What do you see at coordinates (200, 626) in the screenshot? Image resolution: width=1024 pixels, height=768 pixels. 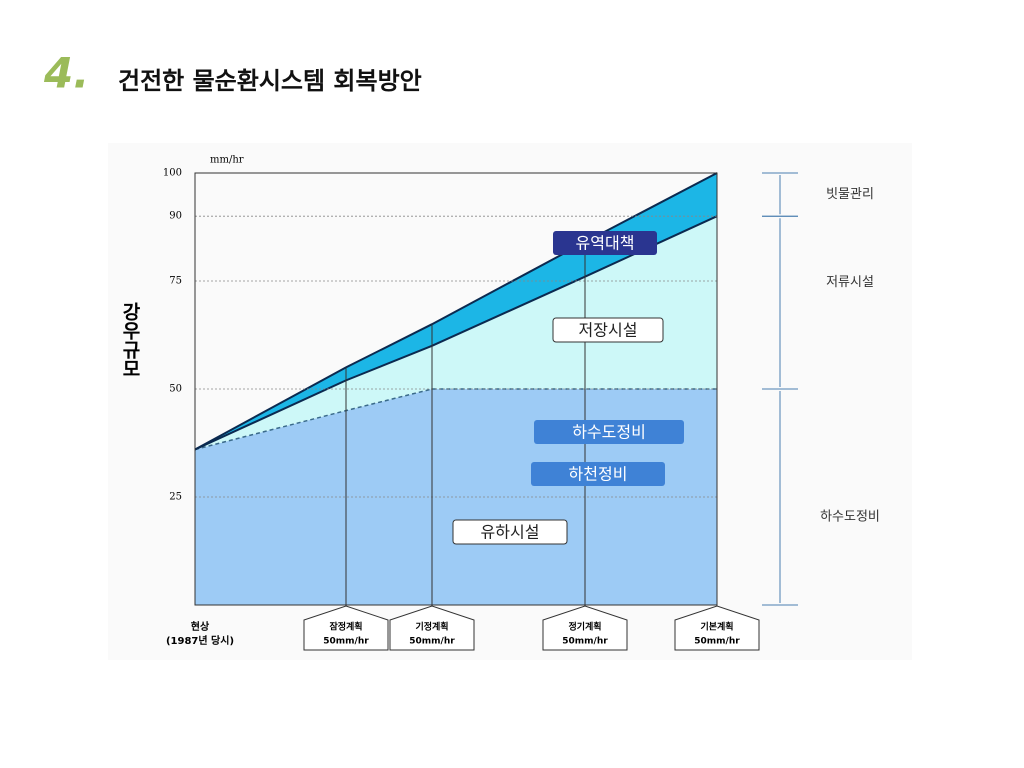 I see `x-tick-label: 현상` at bounding box center [200, 626].